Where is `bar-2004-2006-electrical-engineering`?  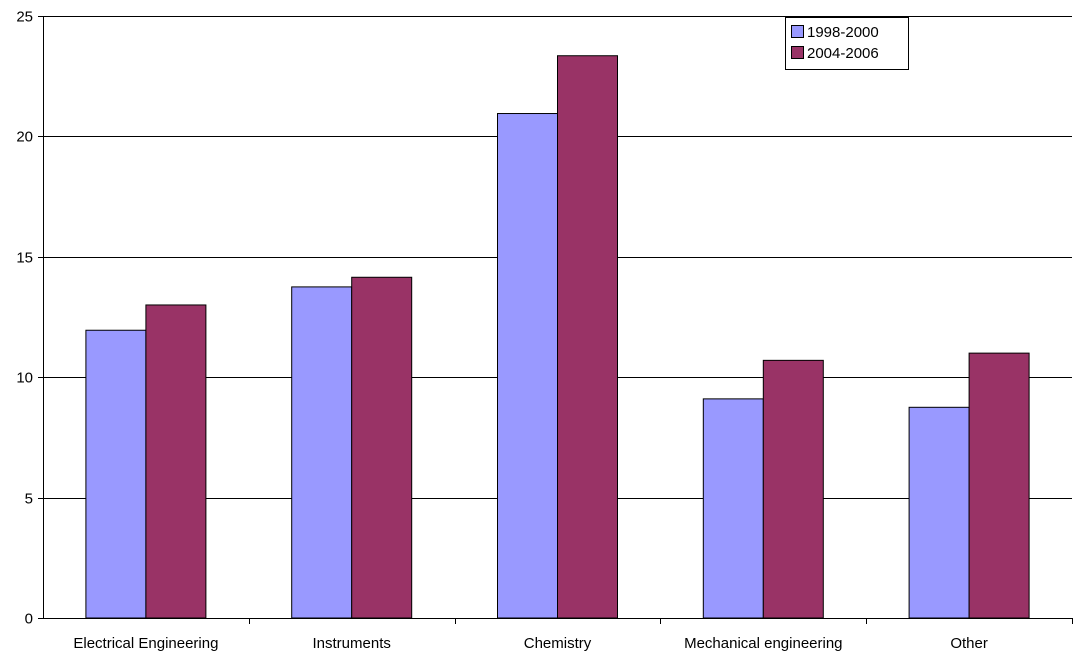
bar-2004-2006-electrical-engineering is located at coordinates (176, 461).